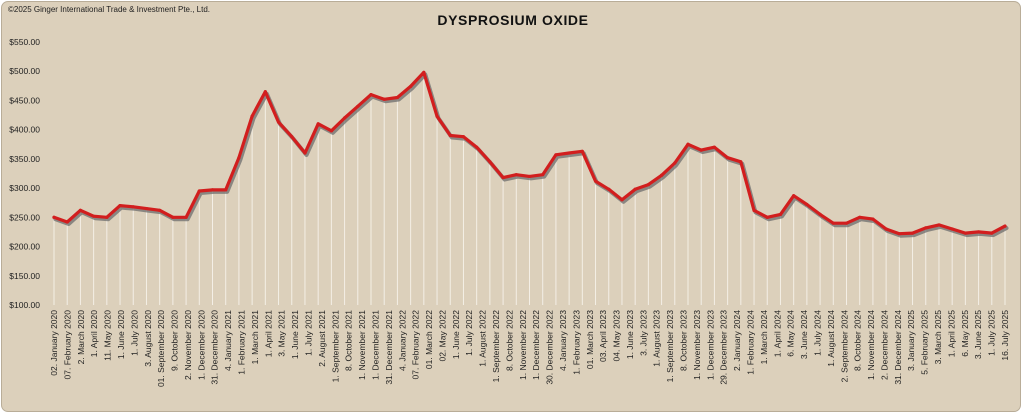 This screenshot has height=415, width=1024. I want to click on x-tick-label: 1. March 2024, so click(764, 337).